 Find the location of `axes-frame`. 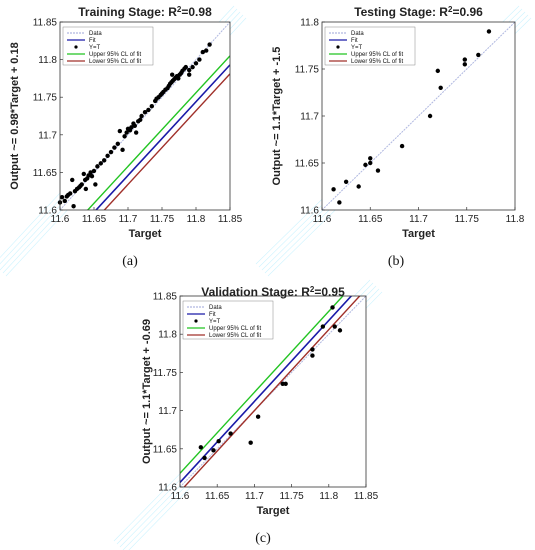

axes-frame is located at coordinates (273, 391).